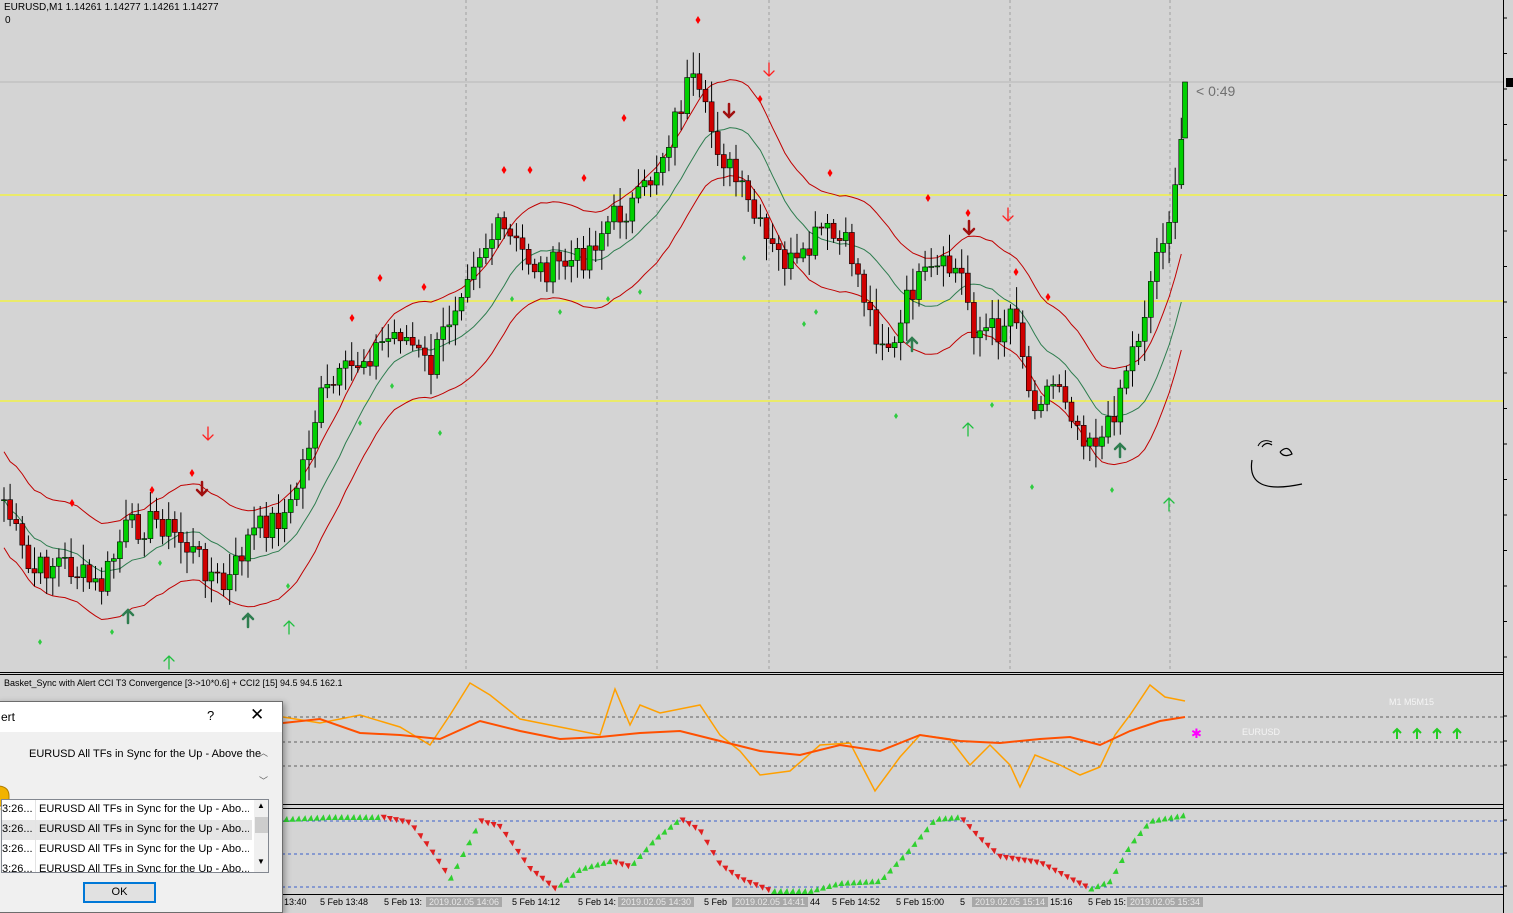  Describe the element at coordinates (257, 714) in the screenshot. I see `close-icon: ✕` at that location.